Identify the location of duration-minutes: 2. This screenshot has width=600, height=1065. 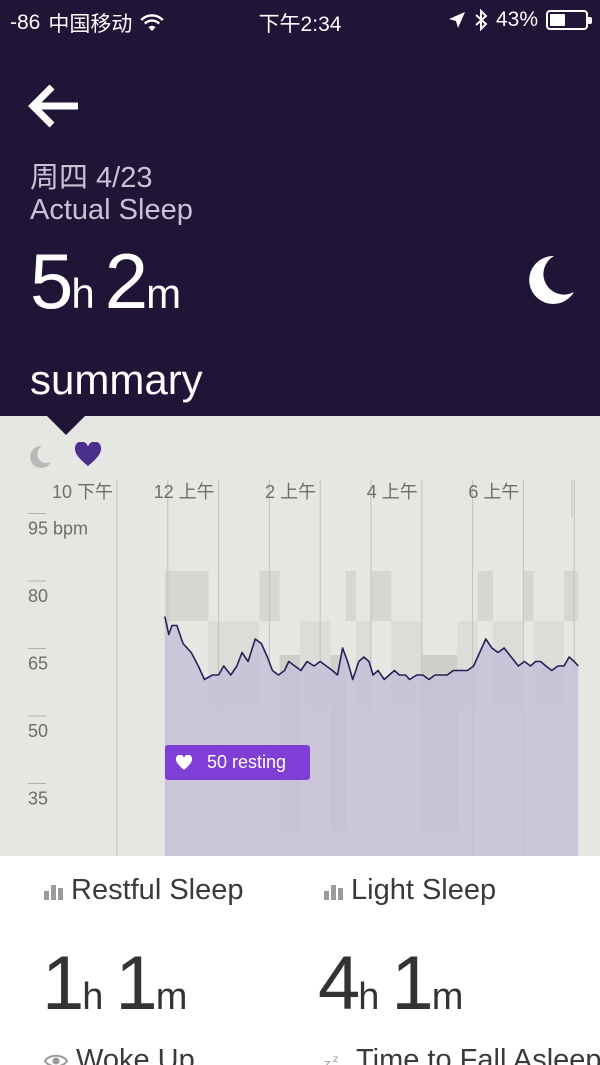
(126, 281).